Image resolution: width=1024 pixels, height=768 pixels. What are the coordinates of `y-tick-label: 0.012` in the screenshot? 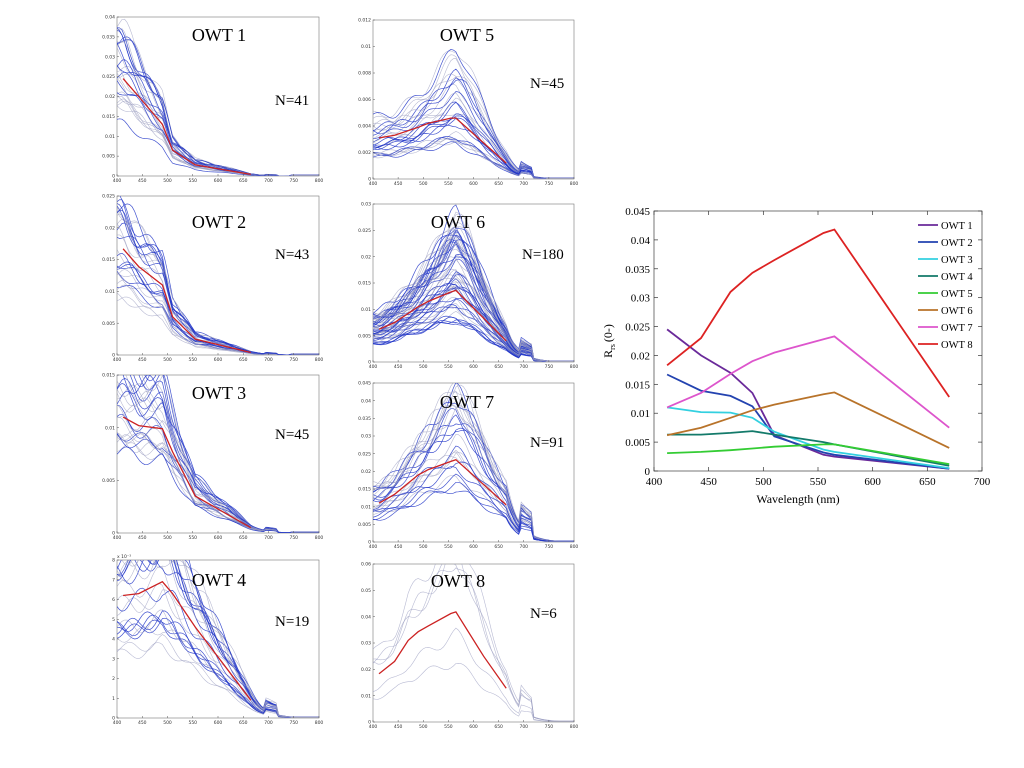 It's located at (364, 21).